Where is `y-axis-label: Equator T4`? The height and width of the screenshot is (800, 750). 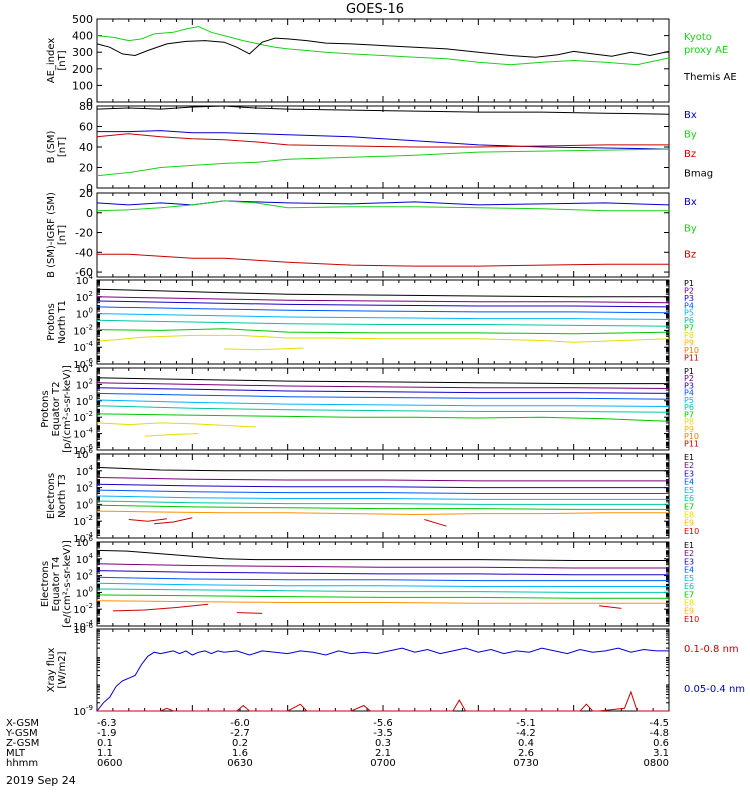
y-axis-label: Equator T4 is located at coordinates (56, 584).